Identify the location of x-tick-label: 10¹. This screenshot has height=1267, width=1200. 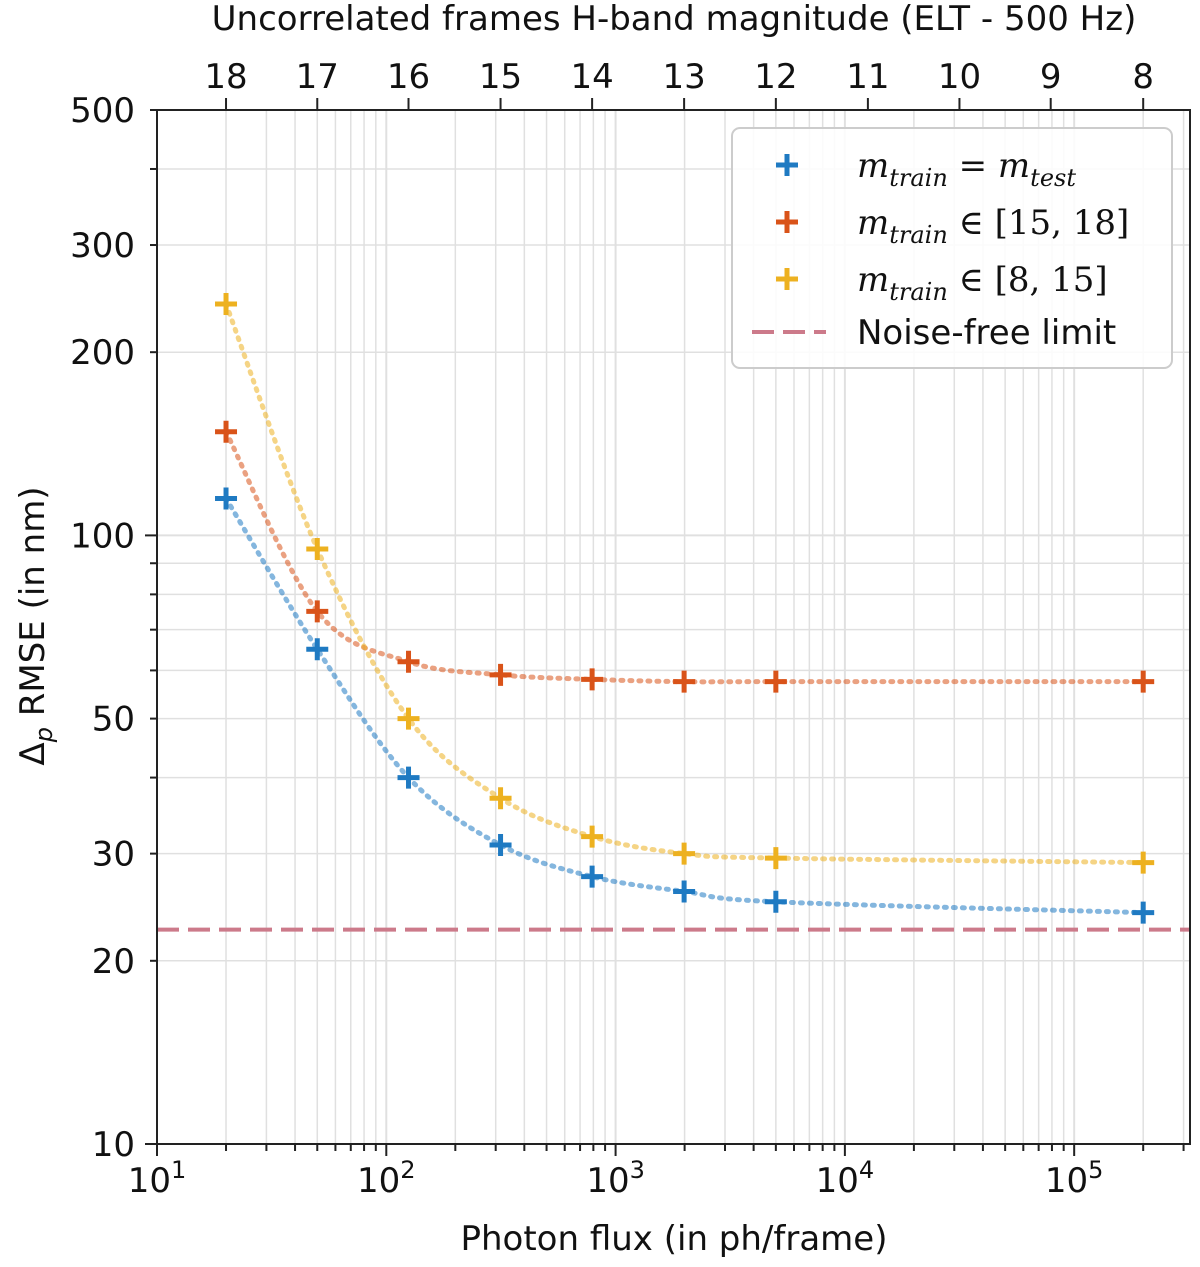
(157, 1178).